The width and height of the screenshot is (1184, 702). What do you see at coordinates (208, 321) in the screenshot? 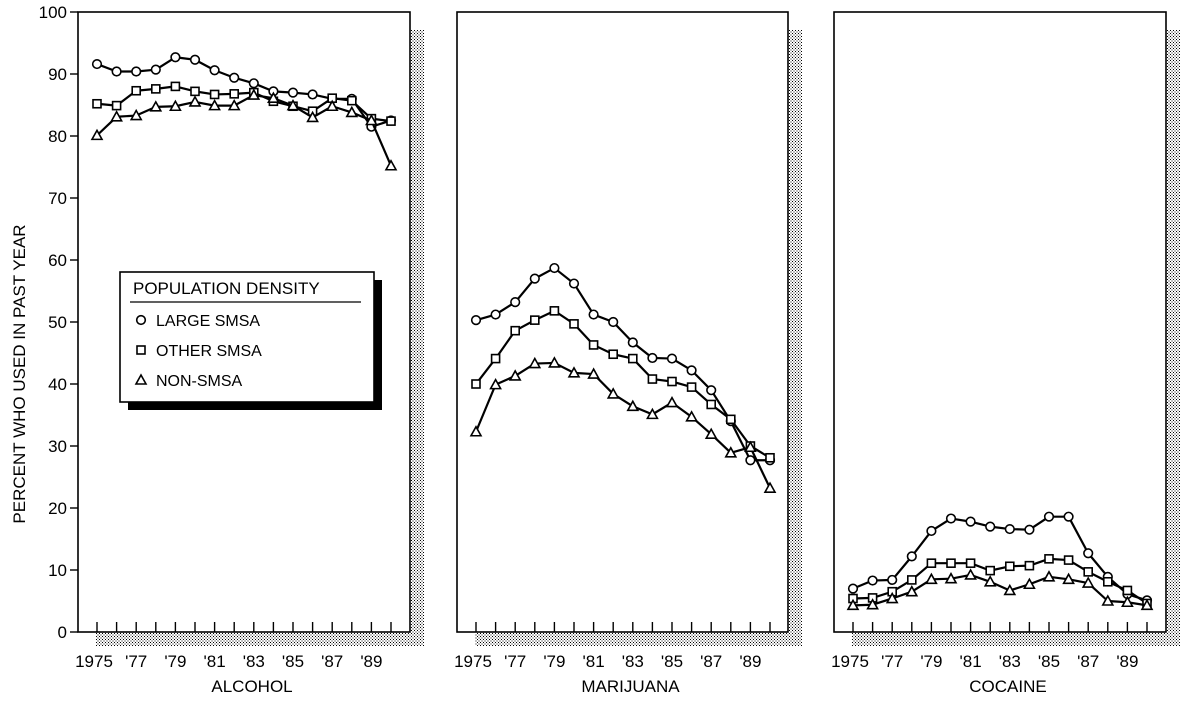
I see `legend-label: LARGE SMSA` at bounding box center [208, 321].